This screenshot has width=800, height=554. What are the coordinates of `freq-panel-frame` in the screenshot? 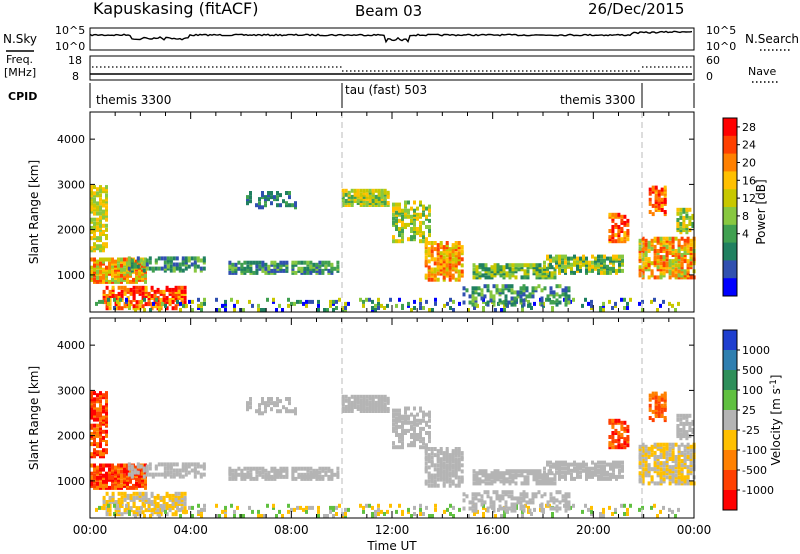 It's located at (392, 68).